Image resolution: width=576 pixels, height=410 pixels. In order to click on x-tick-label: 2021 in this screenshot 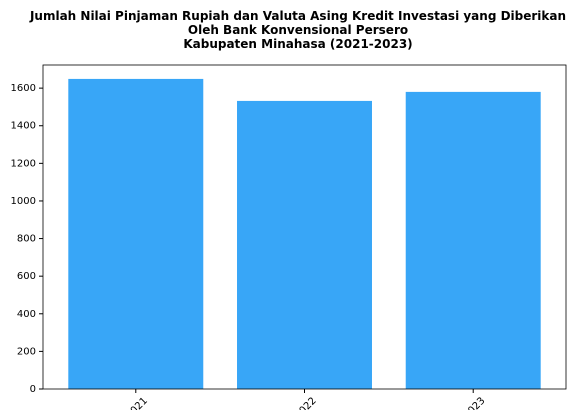, I will do `click(137, 402)`.